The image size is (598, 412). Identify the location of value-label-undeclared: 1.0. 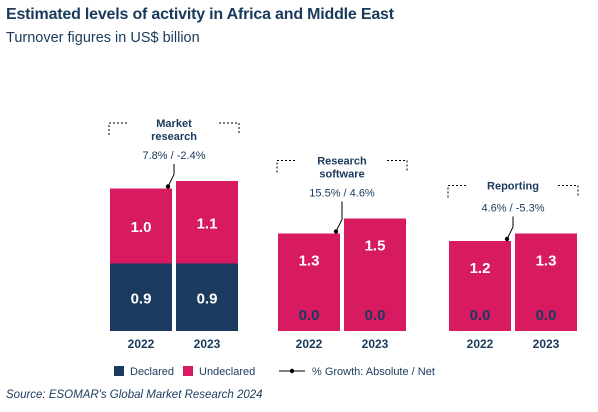
(141, 227).